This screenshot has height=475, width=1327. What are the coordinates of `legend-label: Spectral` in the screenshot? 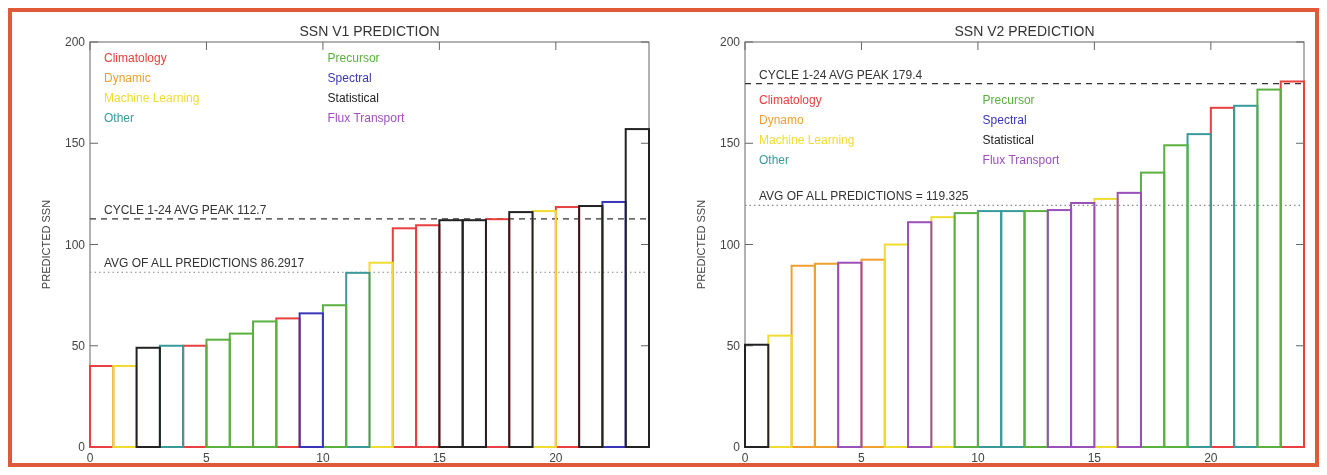 It's located at (1004, 119).